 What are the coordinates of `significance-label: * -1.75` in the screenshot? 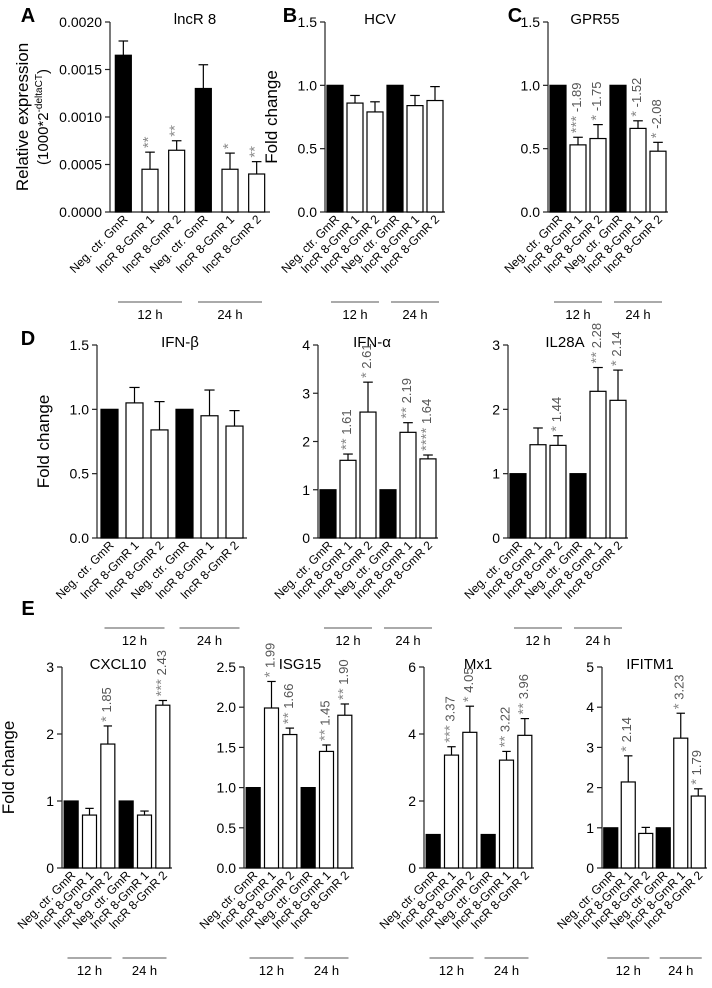 It's located at (596, 101).